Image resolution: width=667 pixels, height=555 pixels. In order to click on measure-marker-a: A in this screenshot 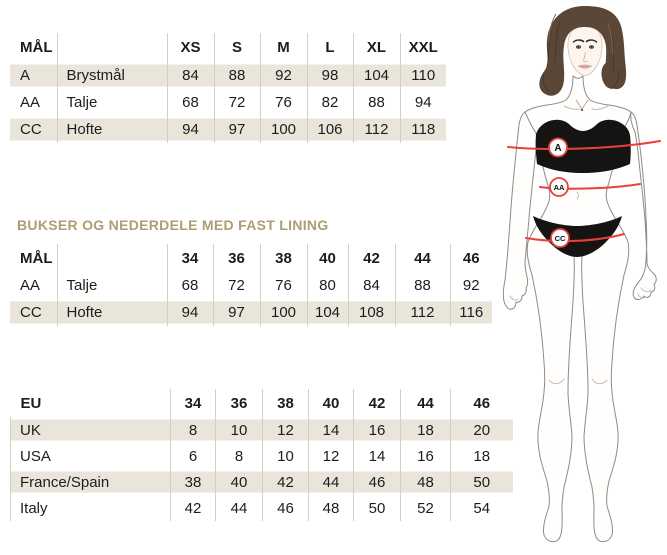, I will do `click(558, 147)`.